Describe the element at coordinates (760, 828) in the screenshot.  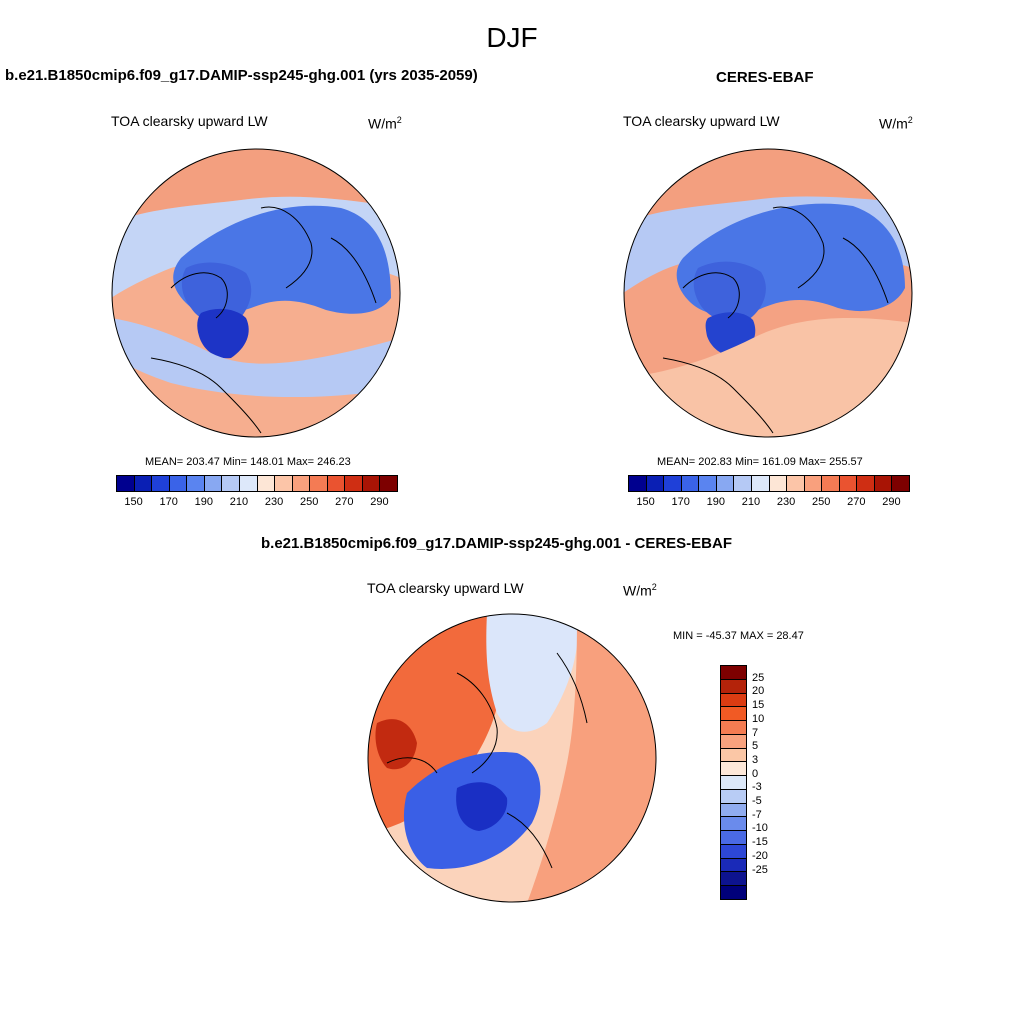
I see `diff-colorbar-tick: -10` at that location.